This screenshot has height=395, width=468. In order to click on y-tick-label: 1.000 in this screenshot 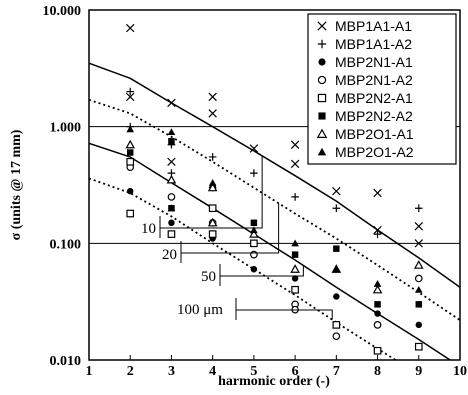, I will do `click(66, 128)`.